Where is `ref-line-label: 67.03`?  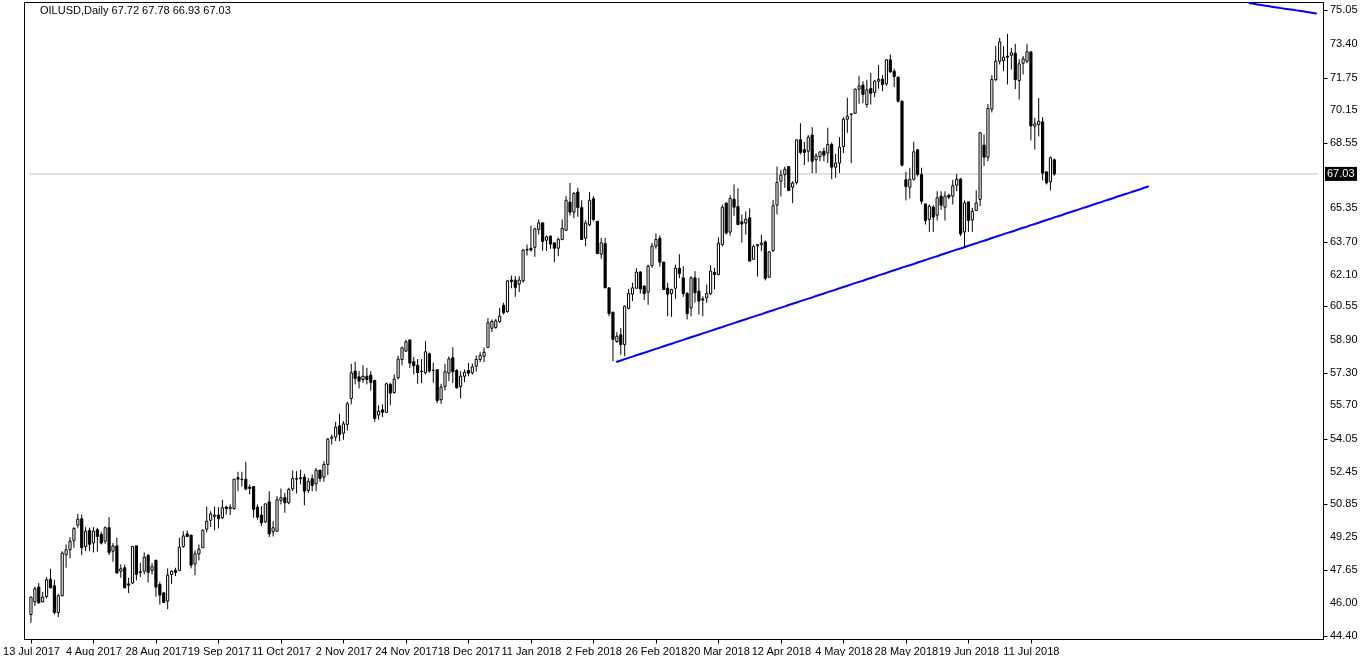
ref-line-label: 67.03 is located at coordinates (1341, 172).